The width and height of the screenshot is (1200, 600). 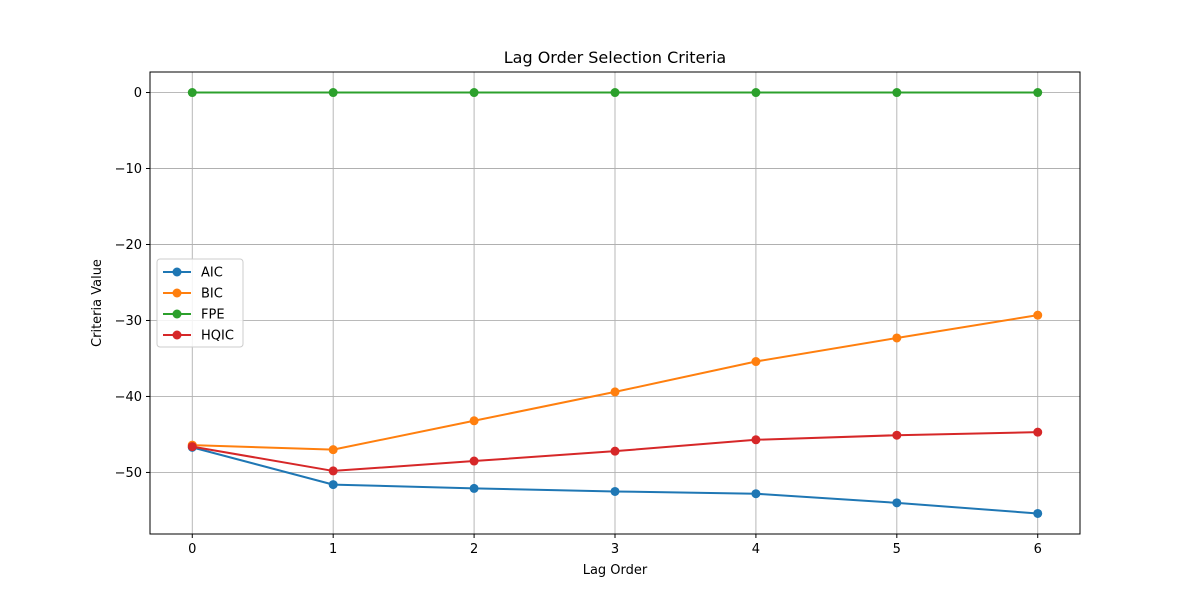 I want to click on legend-label: BIC, so click(x=212, y=294).